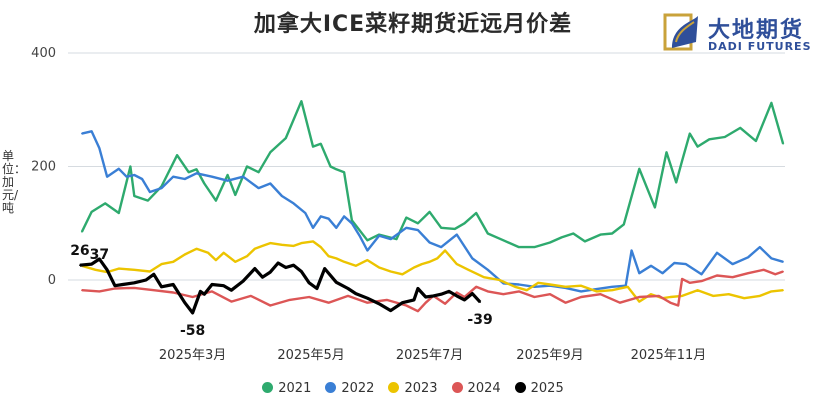 This screenshot has width=826, height=413. Describe the element at coordinates (479, 320) in the screenshot. I see `data-label: -39` at that location.